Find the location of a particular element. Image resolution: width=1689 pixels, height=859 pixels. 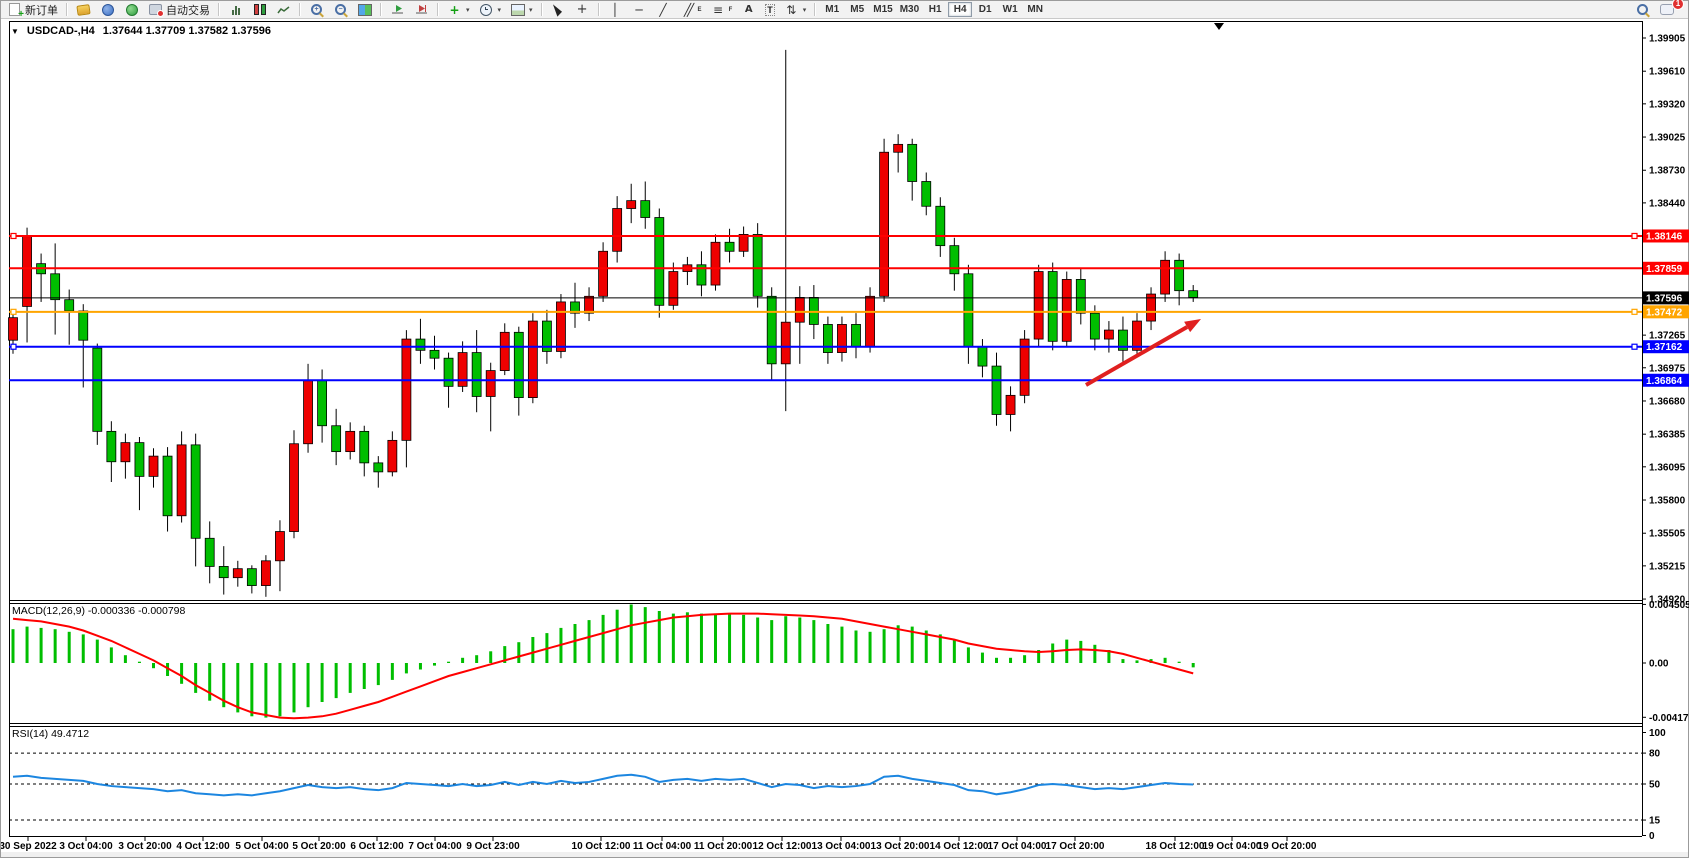

annotation-arrow is located at coordinates (1143, 353).